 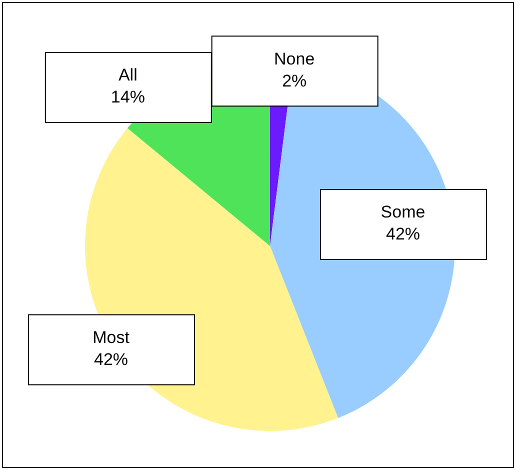 I want to click on slice-label: Most, so click(x=111, y=337).